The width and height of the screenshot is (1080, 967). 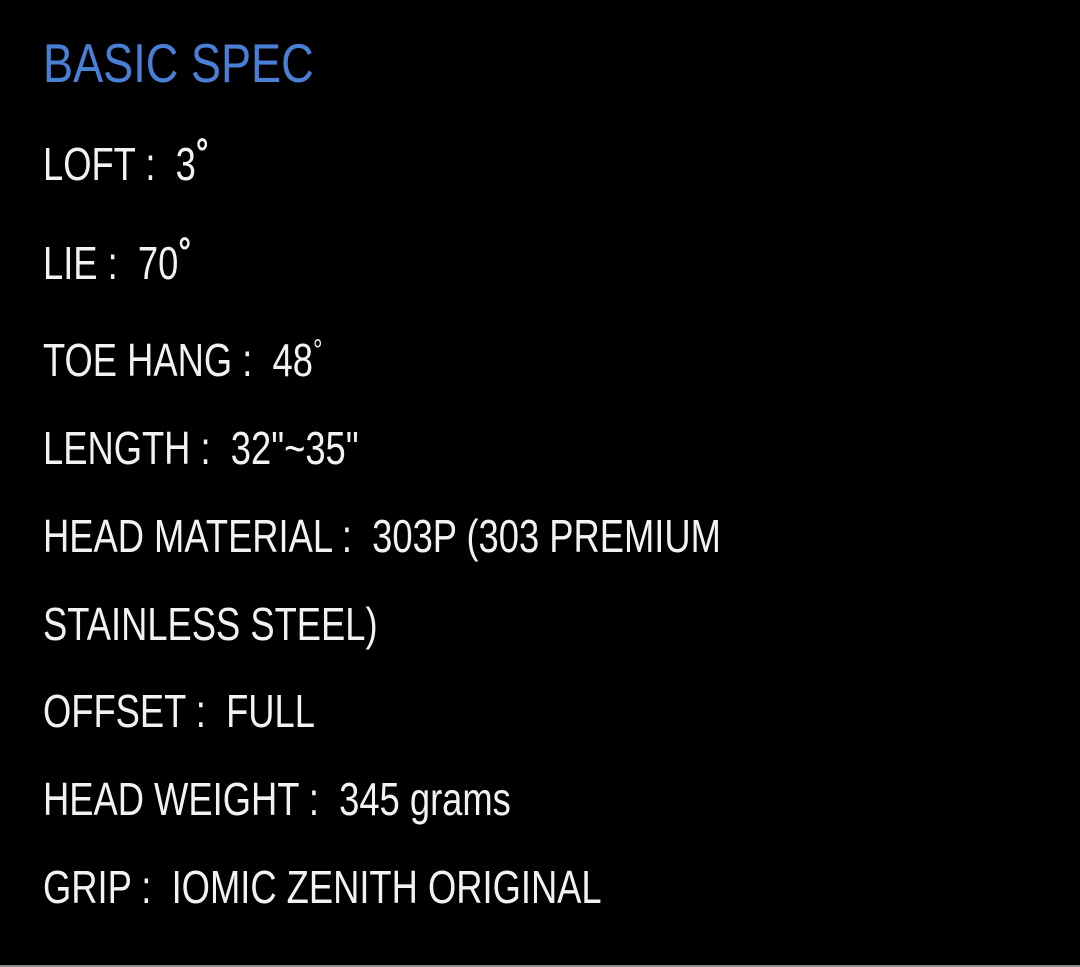 I want to click on spec-label: LENGTH :, so click(x=137, y=448).